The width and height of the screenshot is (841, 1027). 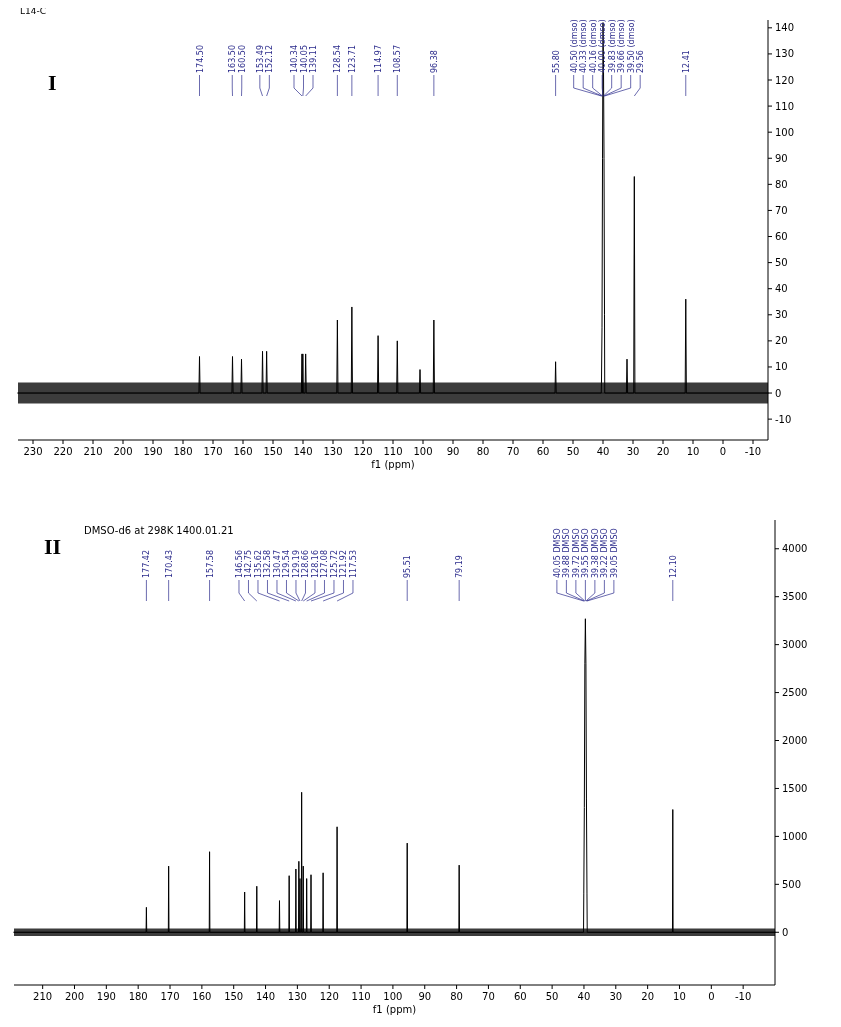 What do you see at coordinates (785, 28) in the screenshot?
I see `y-tick-label: 140` at bounding box center [785, 28].